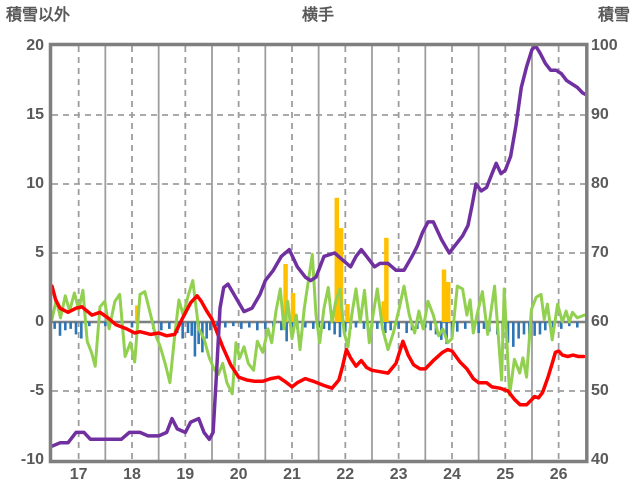  I want to click on right-axis-tick: 40, so click(600, 459).